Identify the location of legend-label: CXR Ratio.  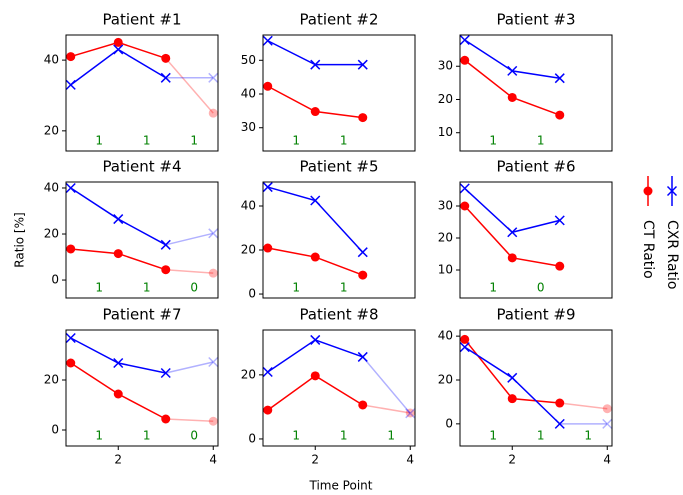
(672, 255).